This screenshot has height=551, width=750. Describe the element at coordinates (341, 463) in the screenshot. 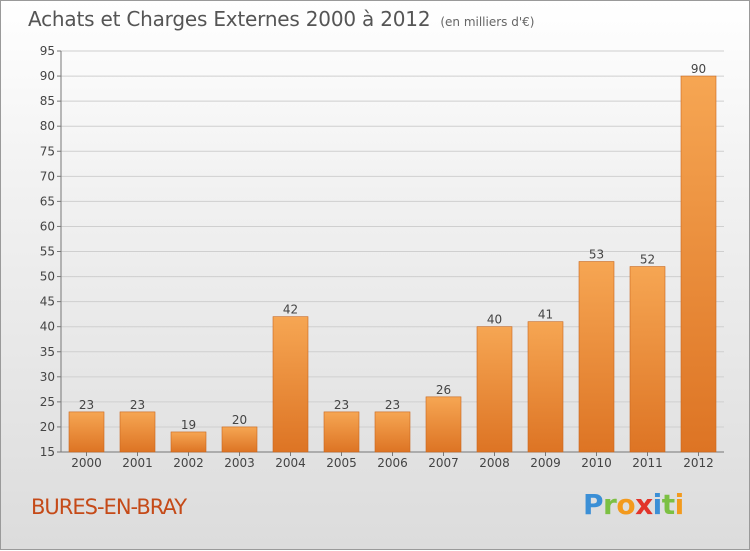

I see `x-tick-label: 2005` at that location.